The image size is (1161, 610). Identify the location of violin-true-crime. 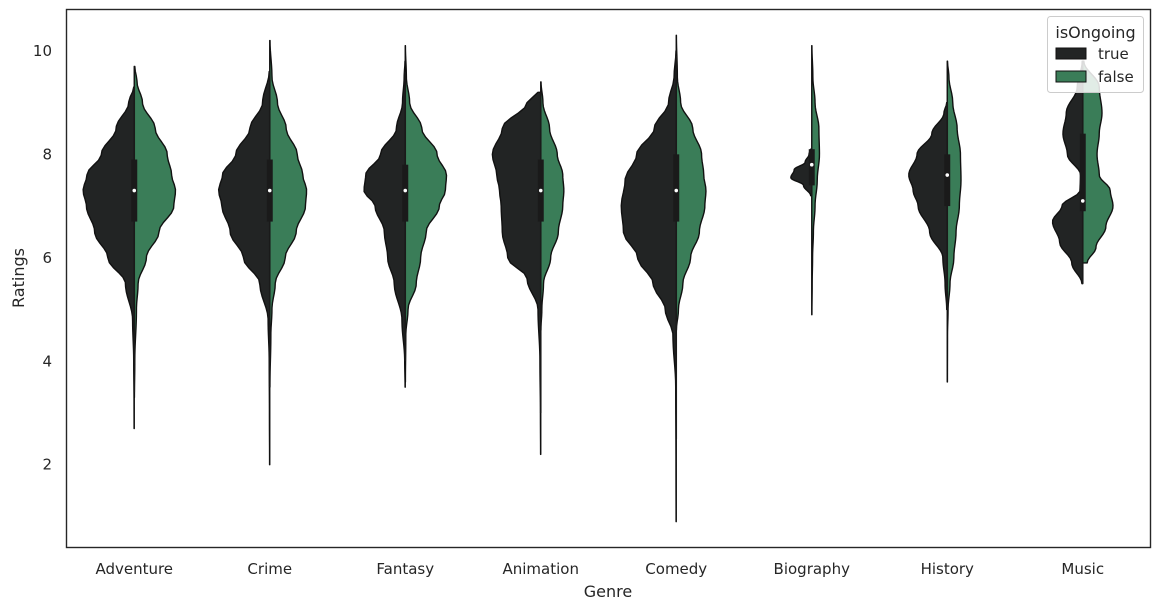
(244, 268).